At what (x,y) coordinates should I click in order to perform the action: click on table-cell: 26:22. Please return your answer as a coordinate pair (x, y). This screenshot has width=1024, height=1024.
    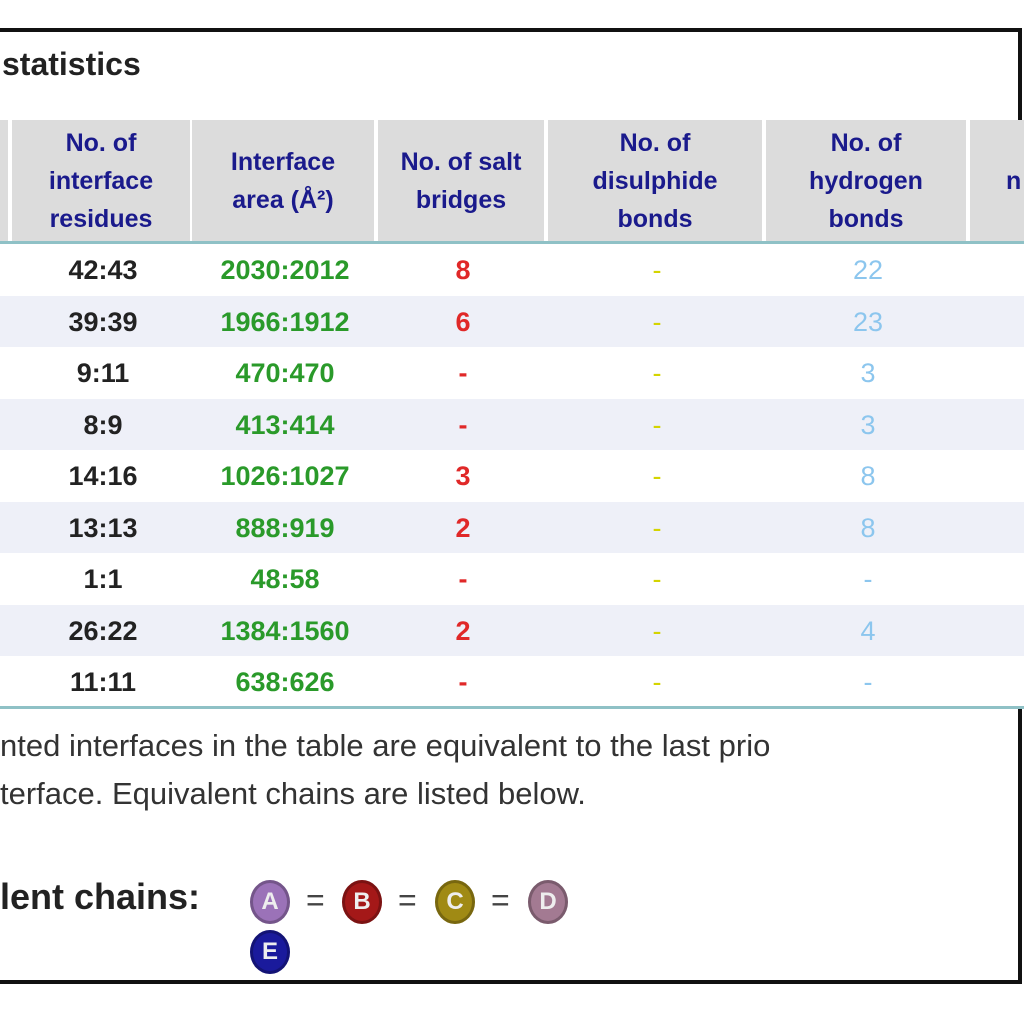
    Looking at the image, I should click on (103, 630).